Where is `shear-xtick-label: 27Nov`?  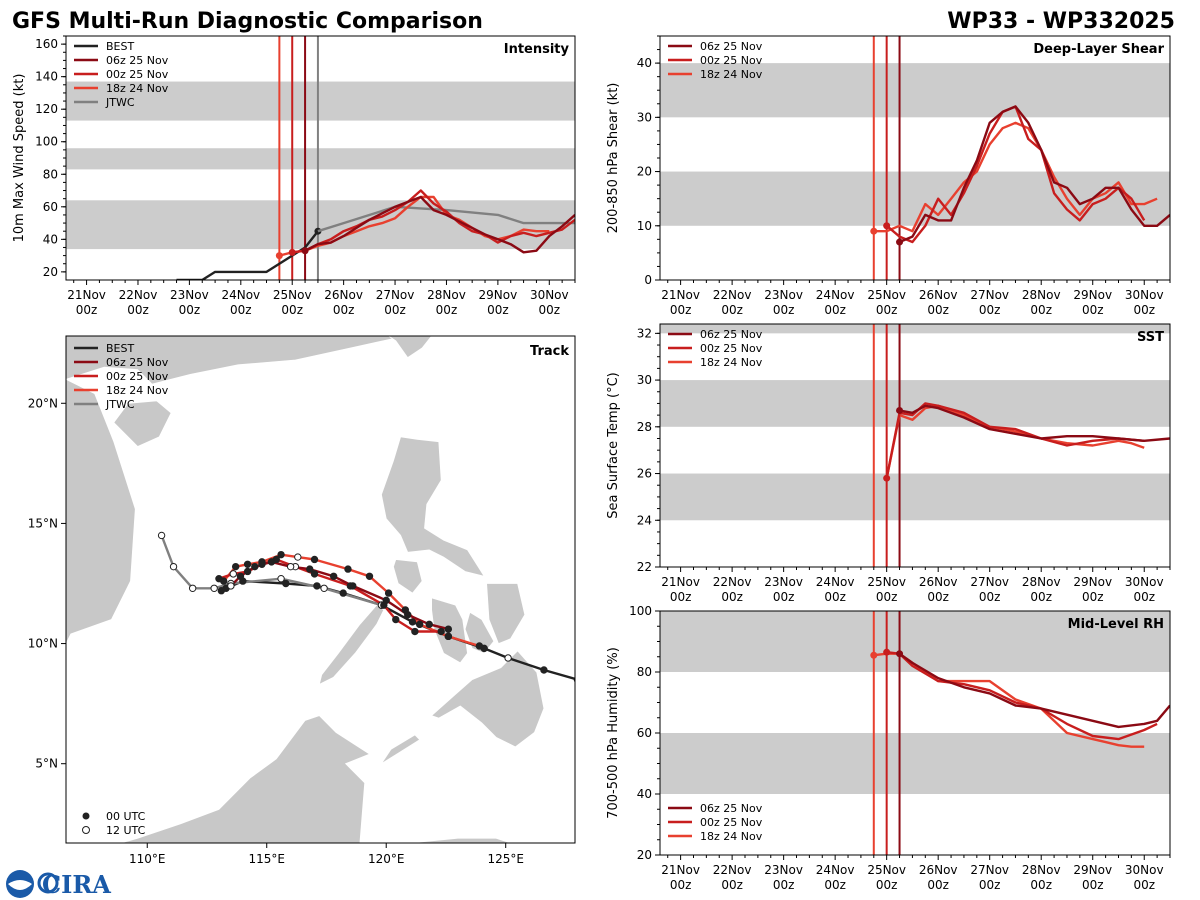
shear-xtick-label: 27Nov is located at coordinates (989, 295).